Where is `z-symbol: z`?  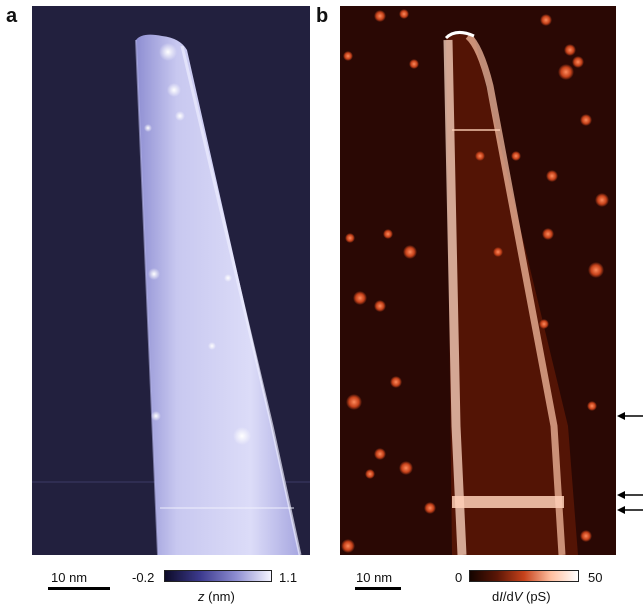
z-symbol: z is located at coordinates (201, 596).